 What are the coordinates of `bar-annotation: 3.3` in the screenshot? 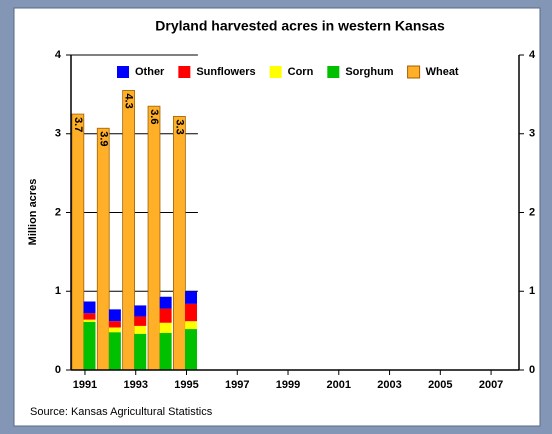 It's located at (179, 126).